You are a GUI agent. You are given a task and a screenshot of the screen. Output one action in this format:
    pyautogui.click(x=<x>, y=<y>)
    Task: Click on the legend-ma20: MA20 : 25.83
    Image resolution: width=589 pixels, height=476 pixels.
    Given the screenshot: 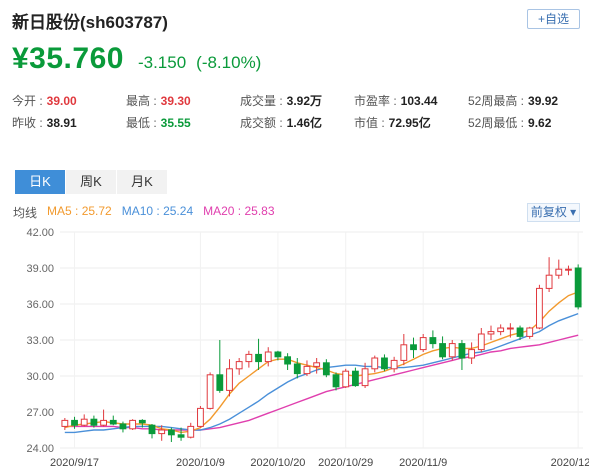 What is the action you would take?
    pyautogui.click(x=239, y=211)
    